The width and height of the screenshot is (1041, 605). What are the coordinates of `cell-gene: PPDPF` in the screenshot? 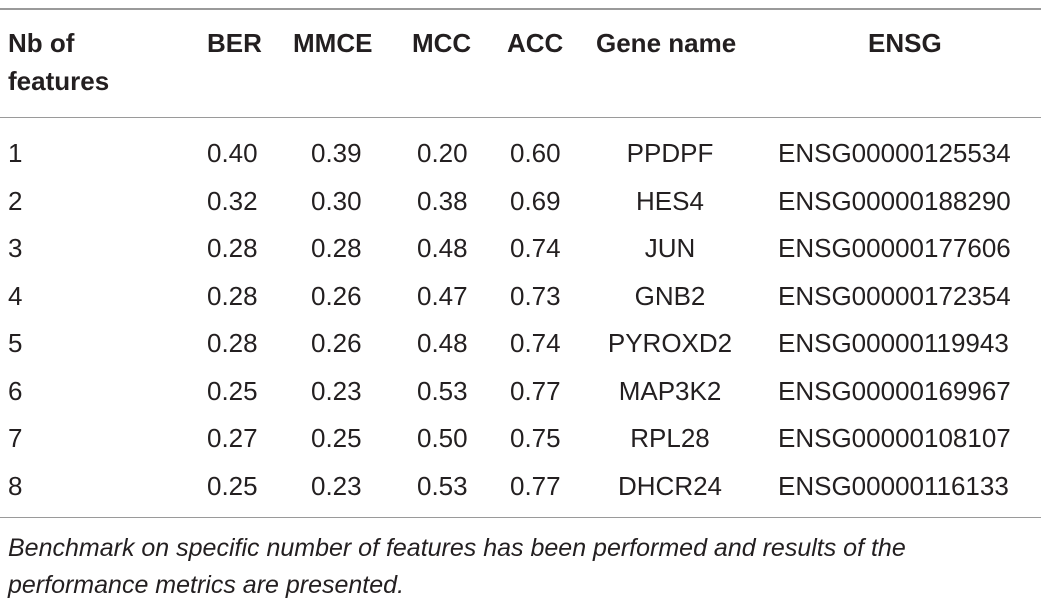 It's located at (670, 153).